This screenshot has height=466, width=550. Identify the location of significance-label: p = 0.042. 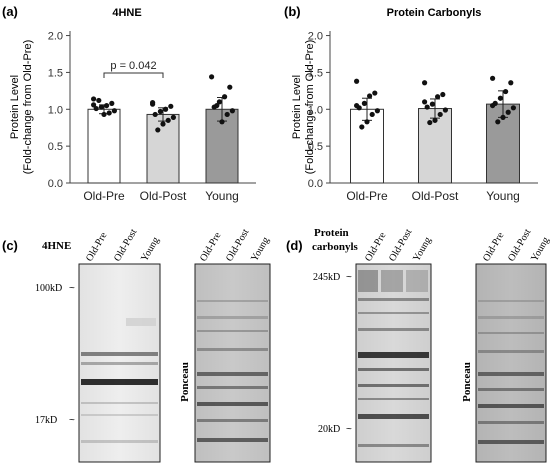
(133, 66).